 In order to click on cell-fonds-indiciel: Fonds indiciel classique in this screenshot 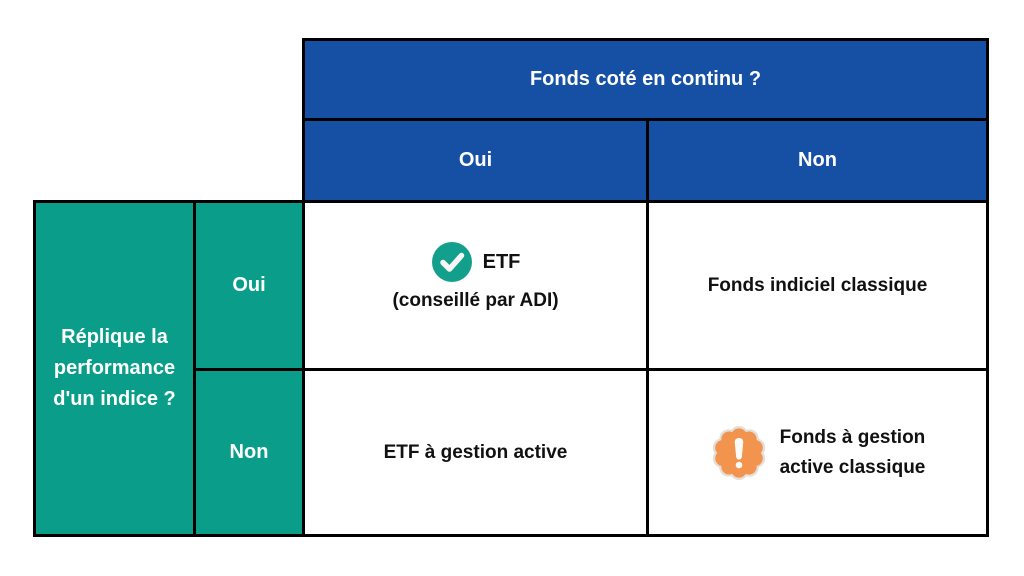, I will do `click(817, 285)`.